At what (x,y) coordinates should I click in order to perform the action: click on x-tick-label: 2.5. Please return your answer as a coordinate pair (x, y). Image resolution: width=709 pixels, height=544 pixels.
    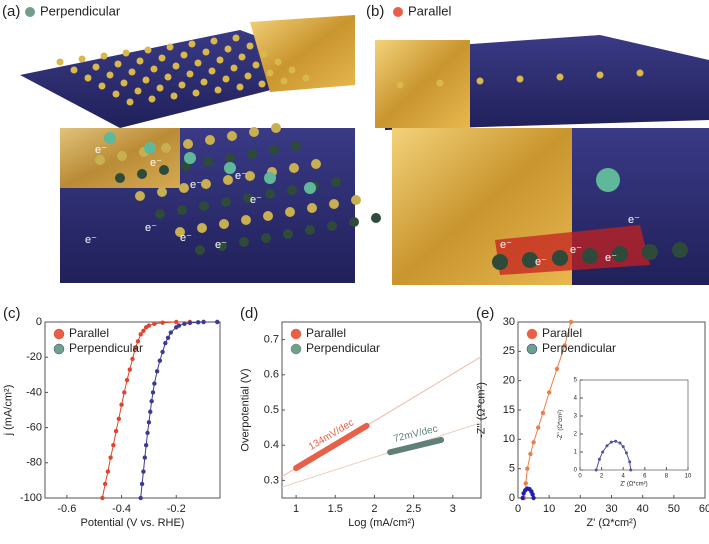
    Looking at the image, I should click on (413, 509).